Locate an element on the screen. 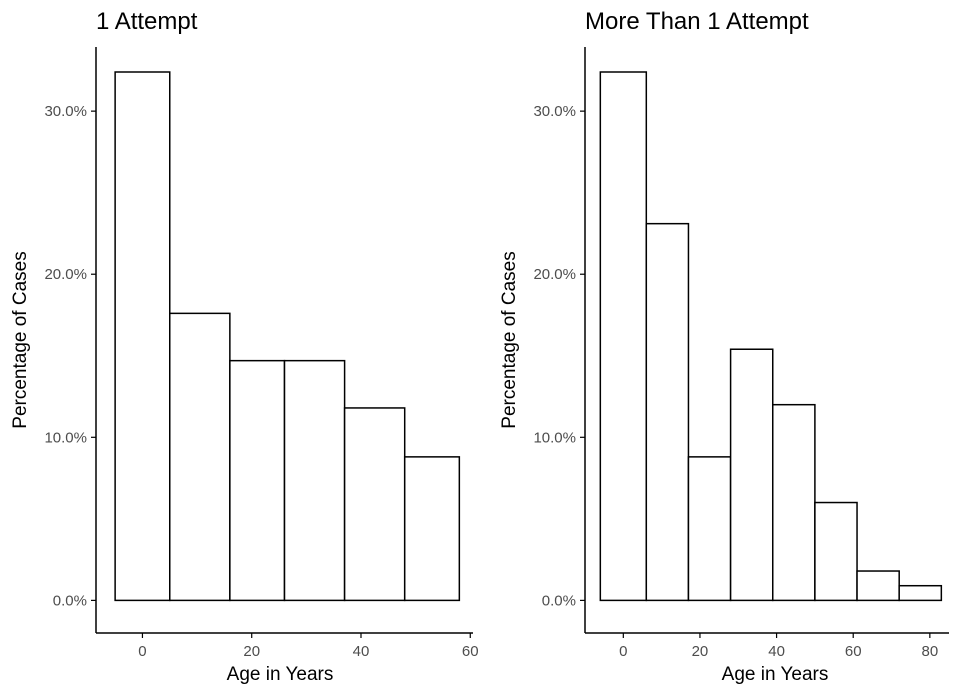  chart-title: More Than 1 Attempt is located at coordinates (697, 21).